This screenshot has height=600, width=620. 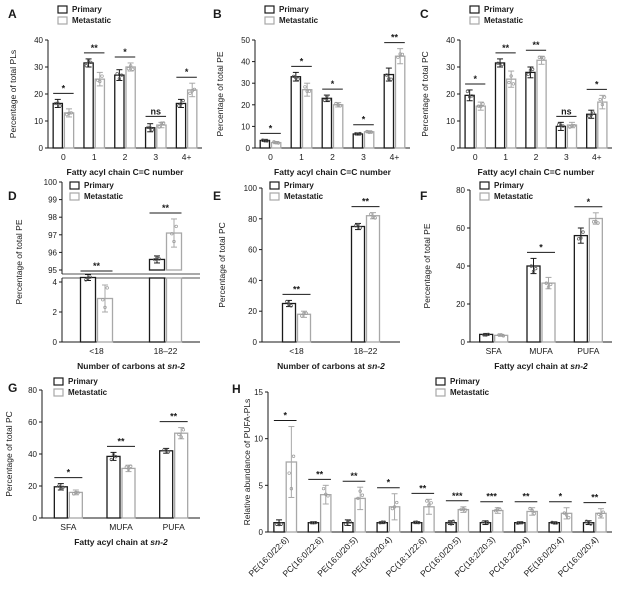 I want to click on y-tick-label: 99, so click(x=52, y=200).